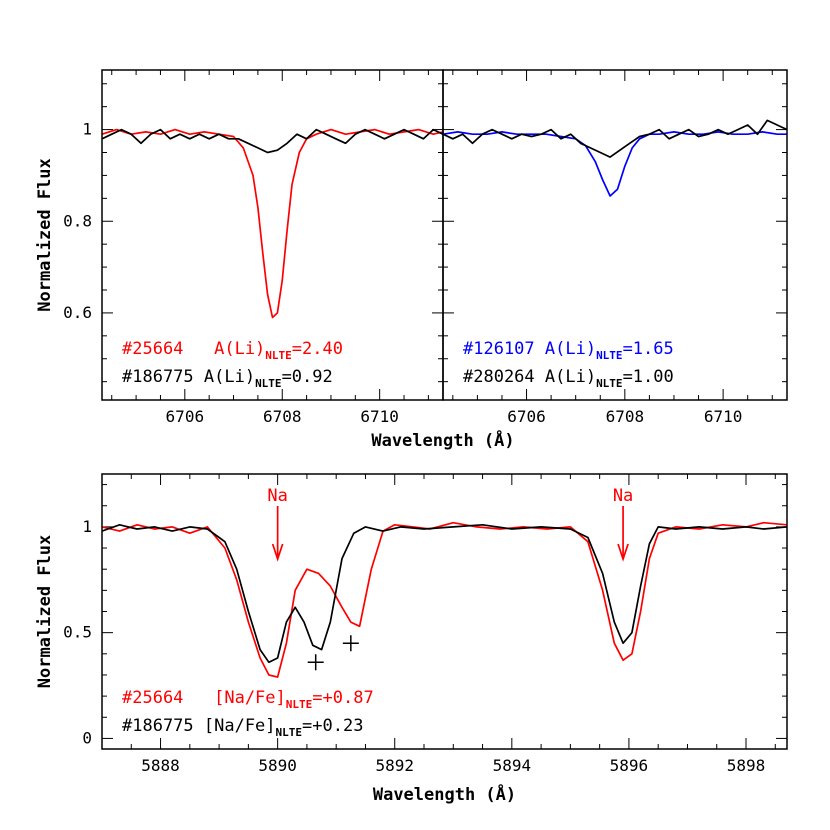  I want to click on annotation-text: #186775 [Na/Fe]NLTE=+0.23, so click(242, 727).